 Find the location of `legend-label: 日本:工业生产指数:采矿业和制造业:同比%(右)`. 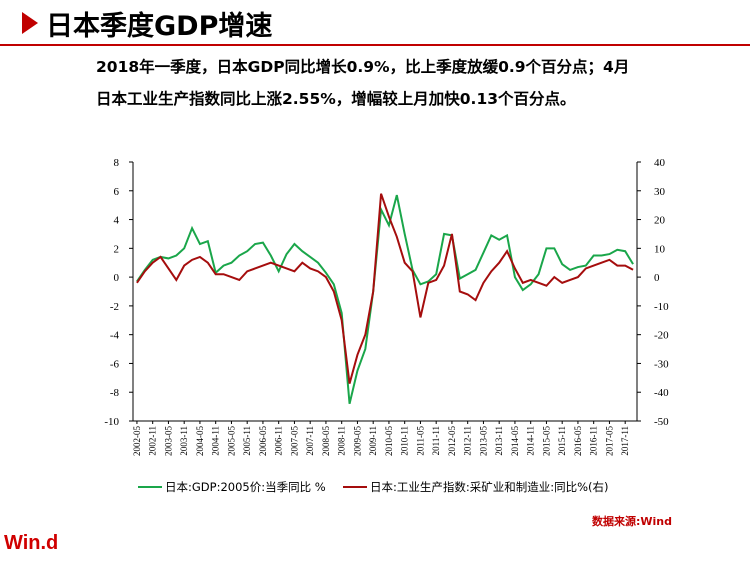

legend-label: 日本:工业生产指数:采矿业和制造业:同比%(右) is located at coordinates (489, 487).